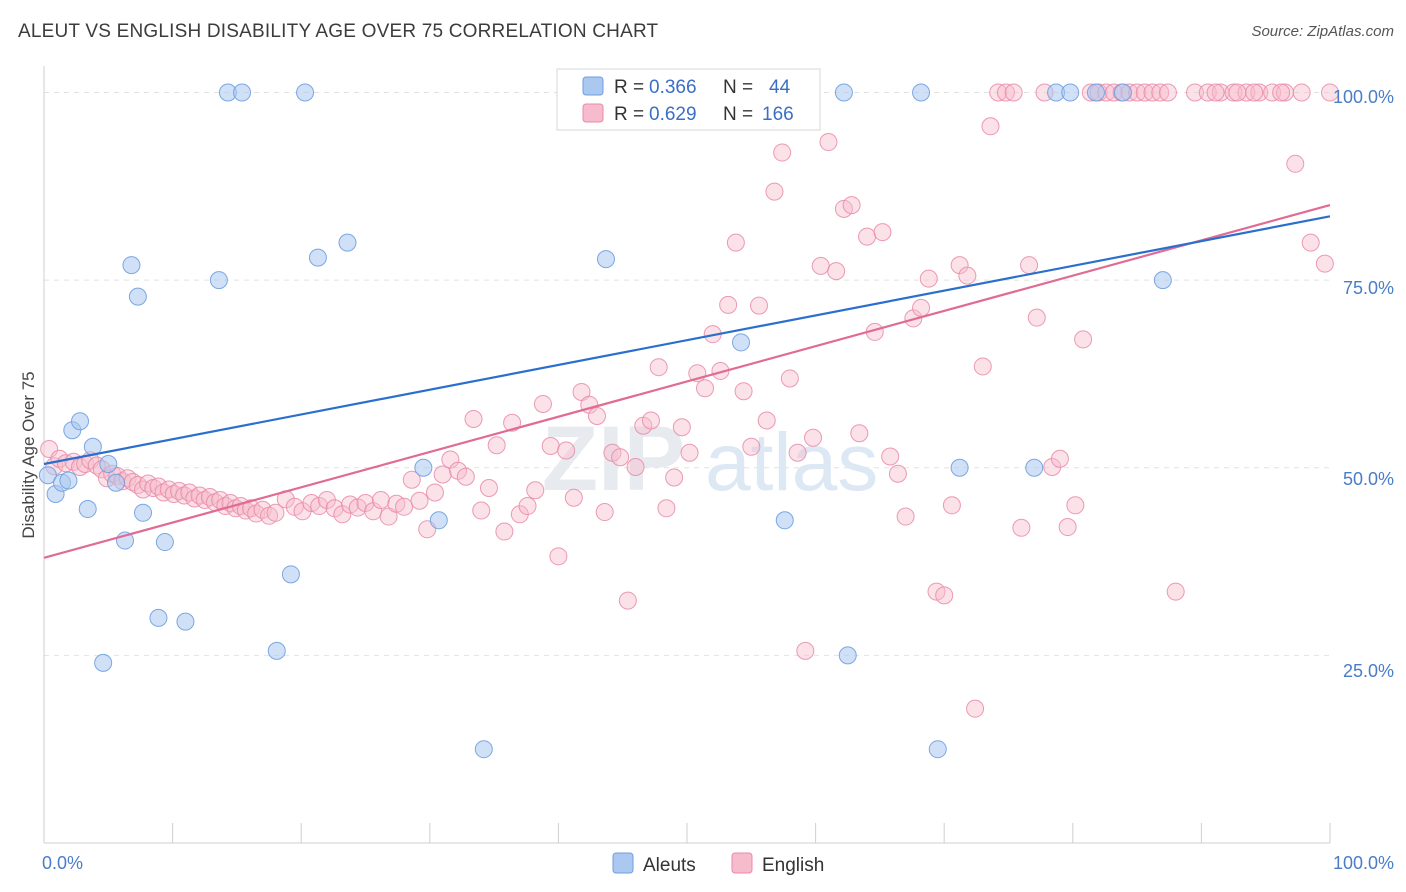  I want to click on x-tick-label-0: 0.0%, so click(62, 863).